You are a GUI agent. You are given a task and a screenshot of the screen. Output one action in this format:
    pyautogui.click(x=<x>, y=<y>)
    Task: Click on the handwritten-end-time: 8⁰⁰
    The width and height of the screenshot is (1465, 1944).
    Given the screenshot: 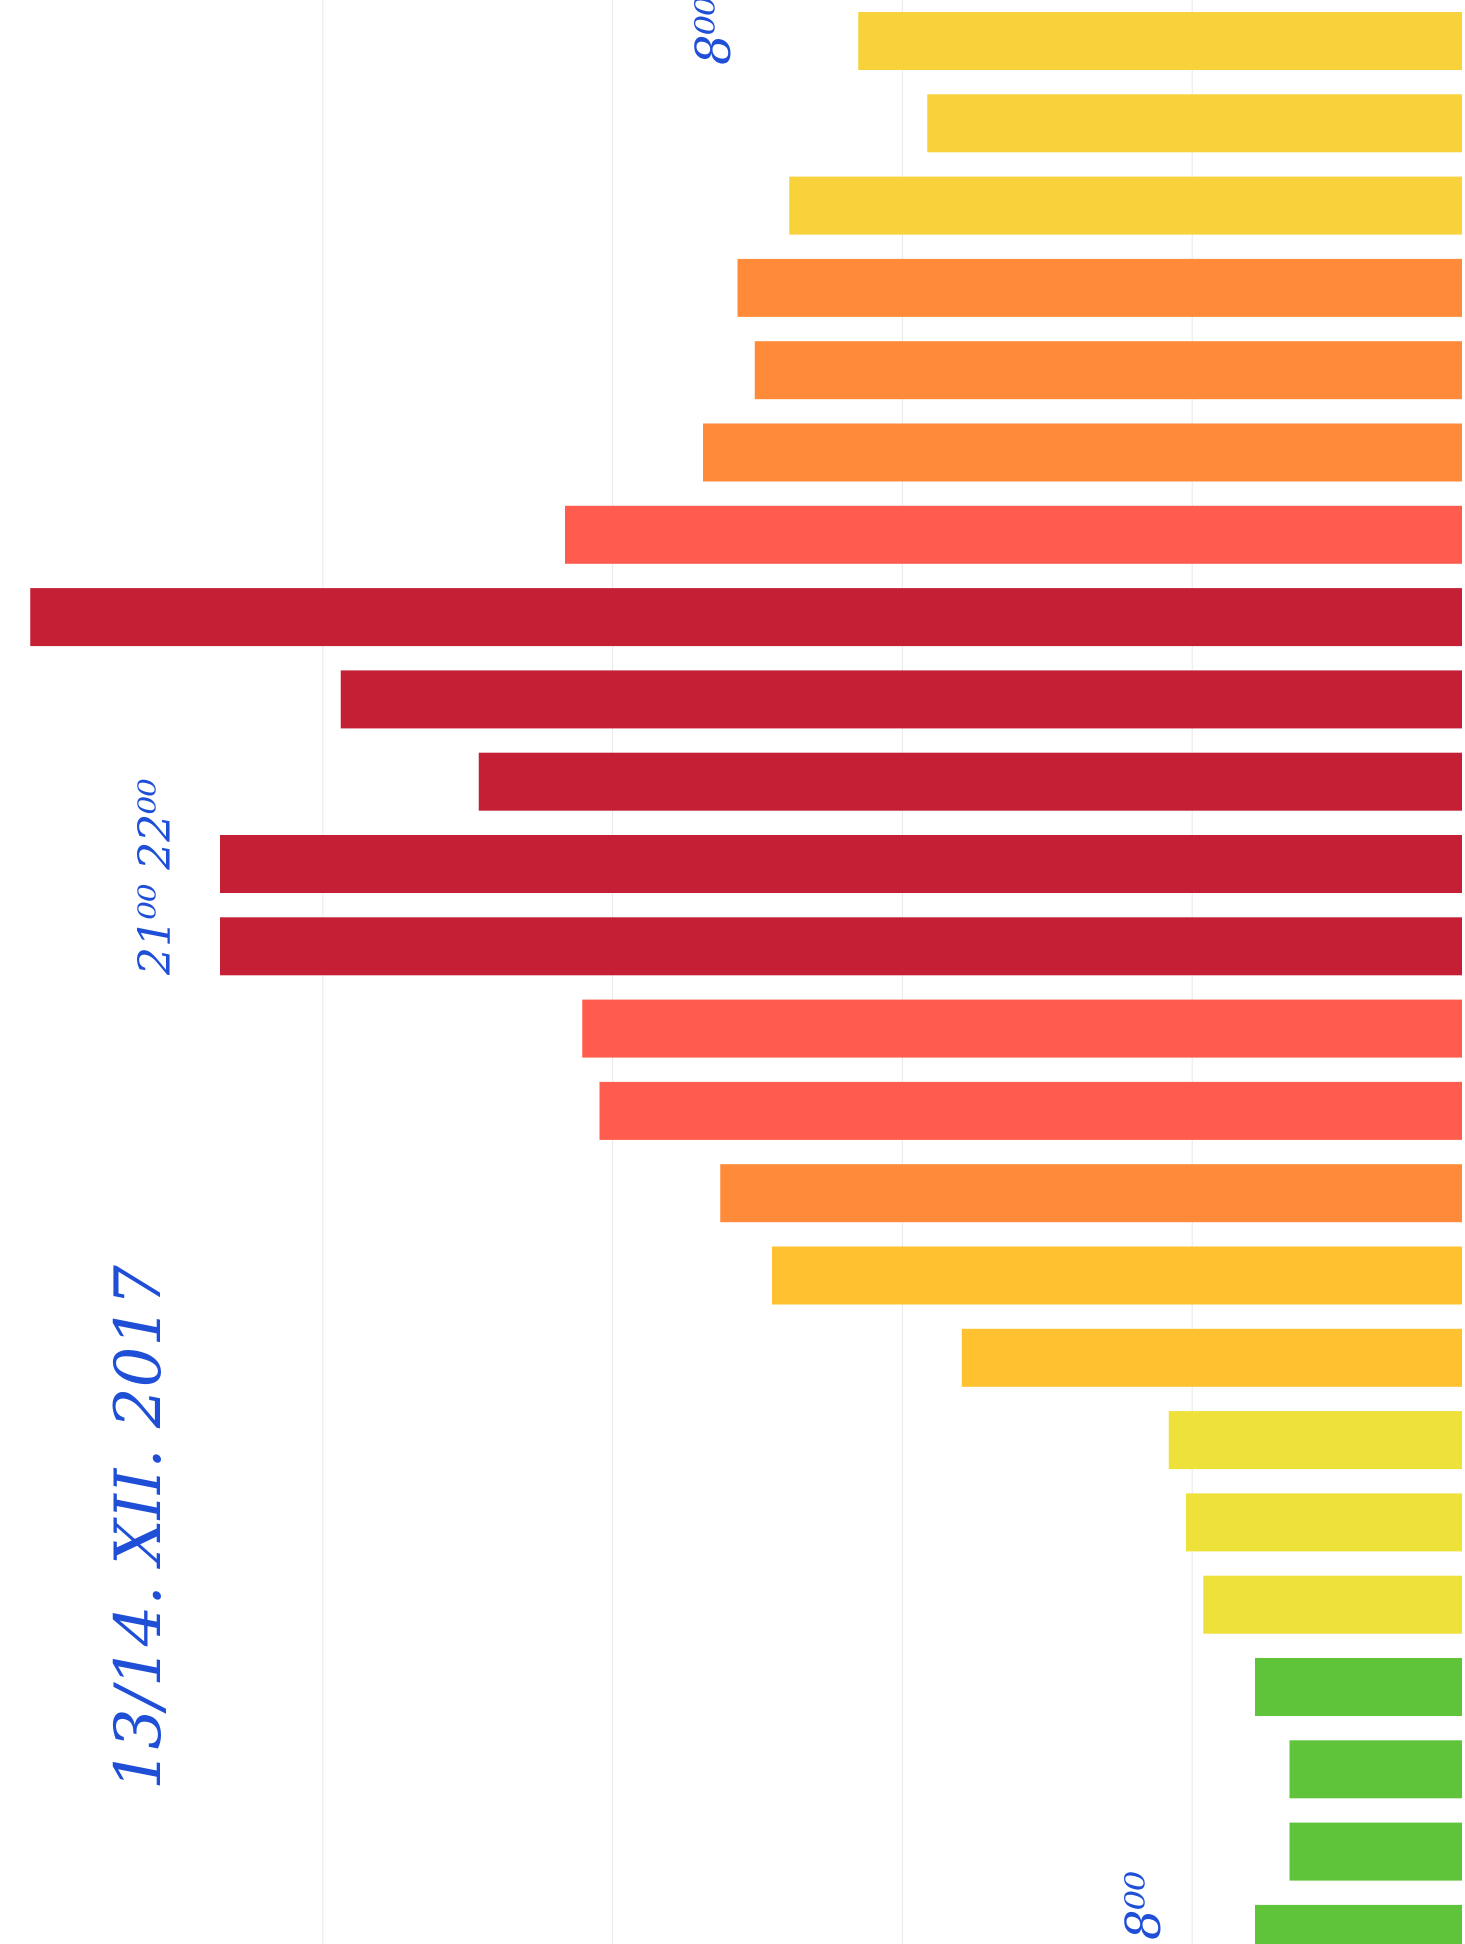 What is the action you would take?
    pyautogui.click(x=714, y=32)
    